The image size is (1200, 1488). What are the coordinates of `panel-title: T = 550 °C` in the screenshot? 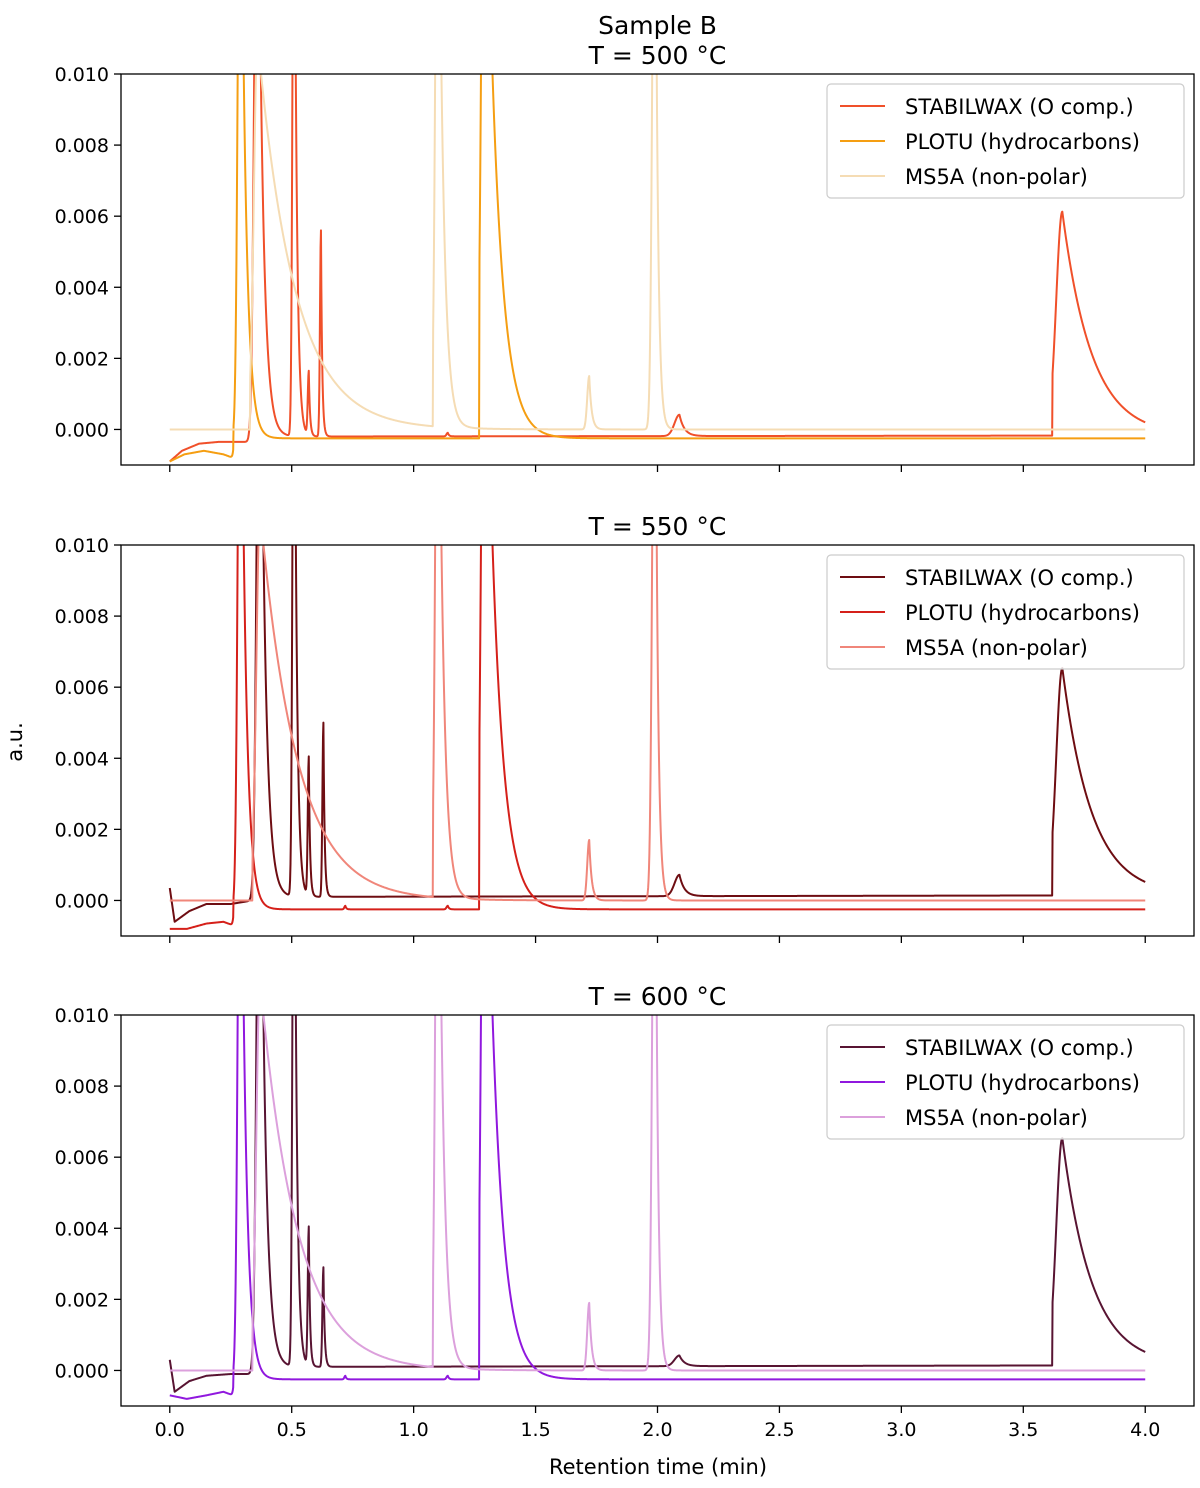 It's located at (657, 526).